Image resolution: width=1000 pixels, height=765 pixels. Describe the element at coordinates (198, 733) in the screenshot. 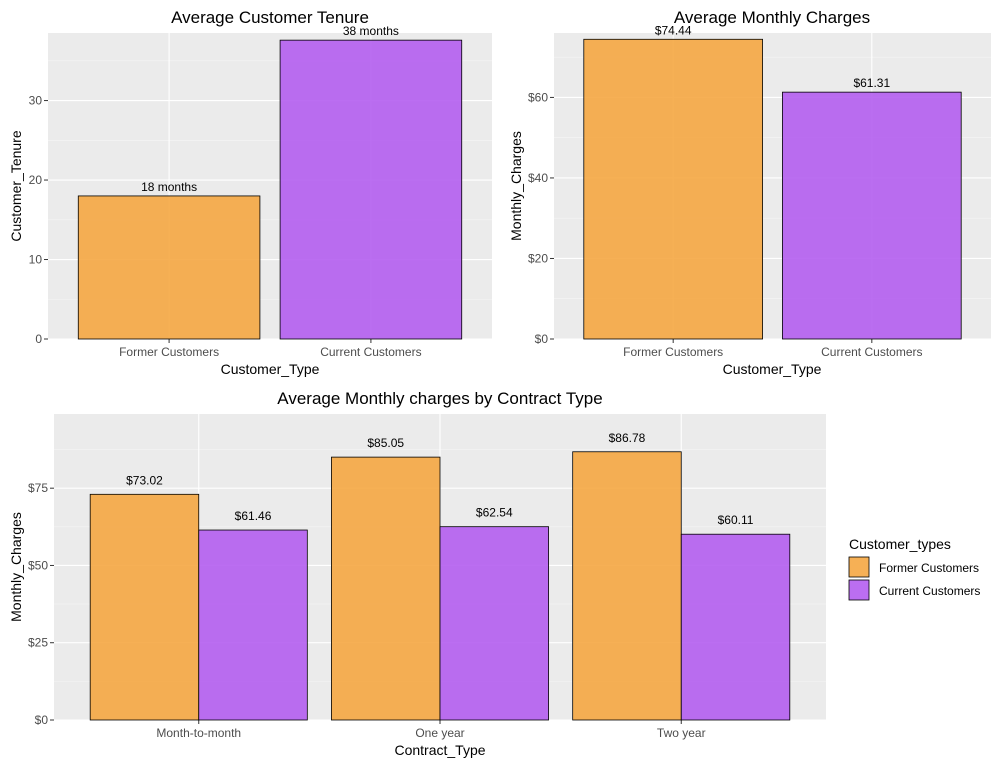

I see `x-tick-label: Month-to-month` at that location.